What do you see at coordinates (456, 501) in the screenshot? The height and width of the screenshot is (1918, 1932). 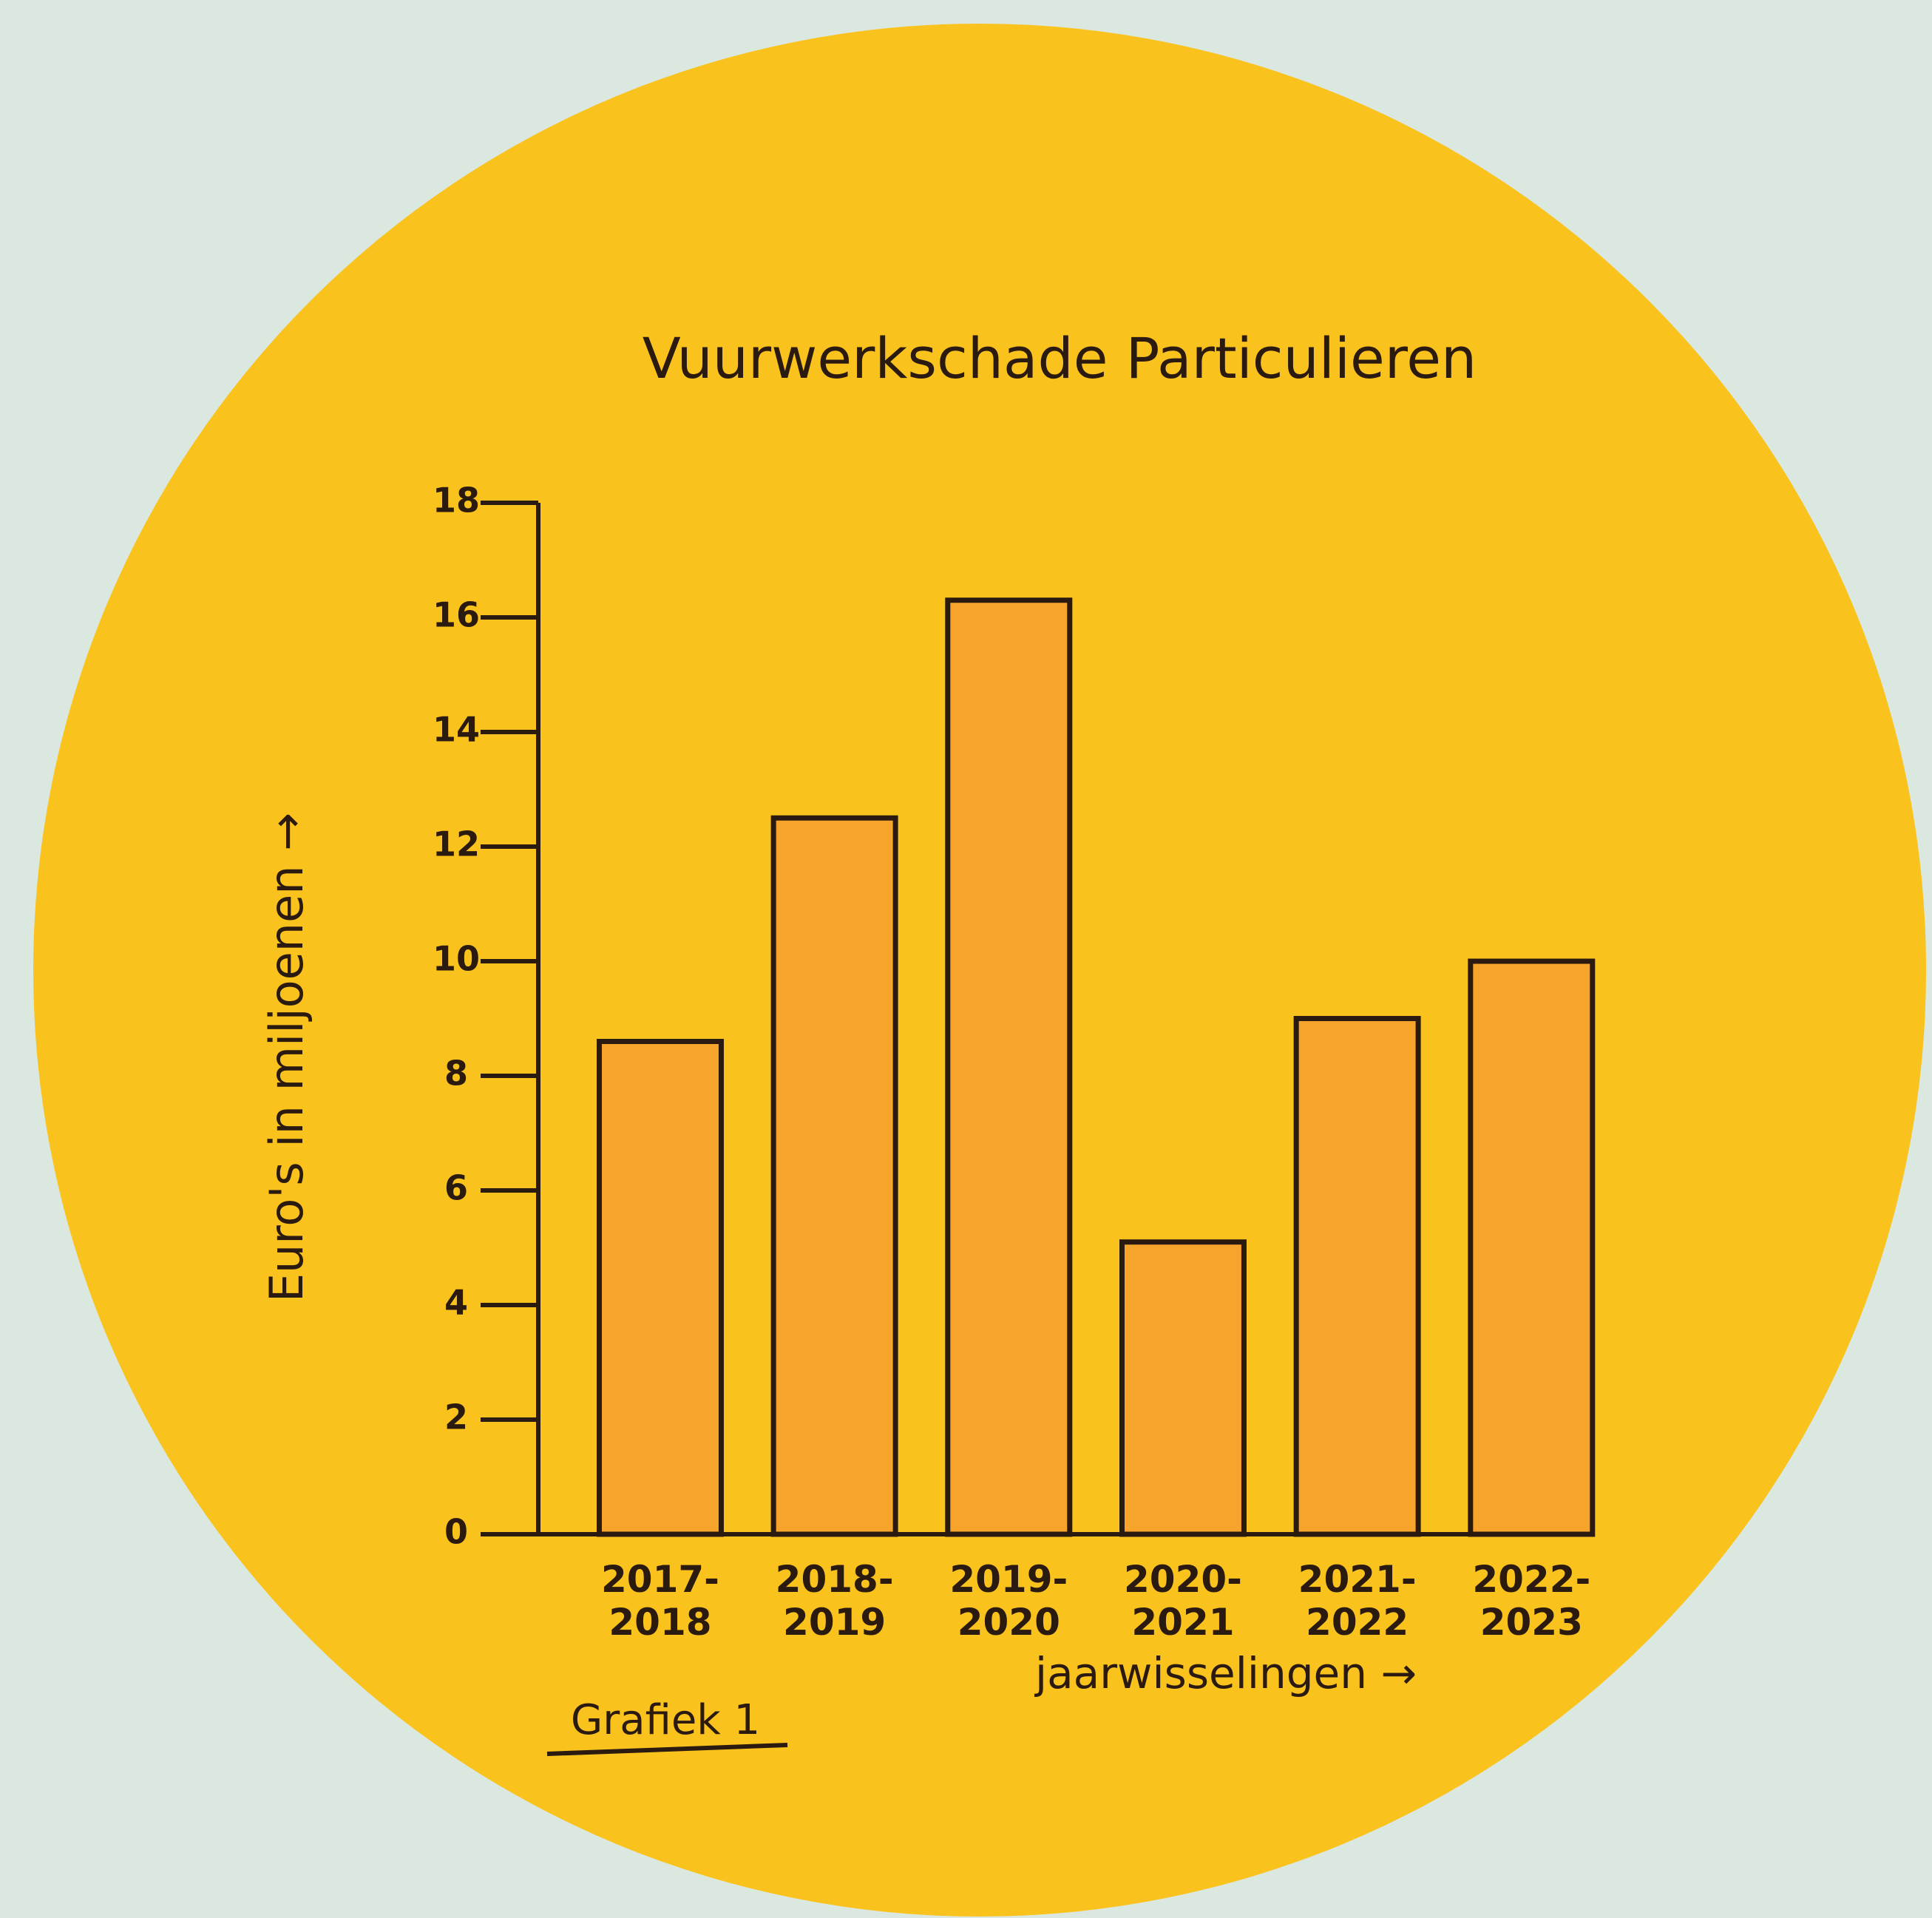 I see `y-tick-label: 18` at bounding box center [456, 501].